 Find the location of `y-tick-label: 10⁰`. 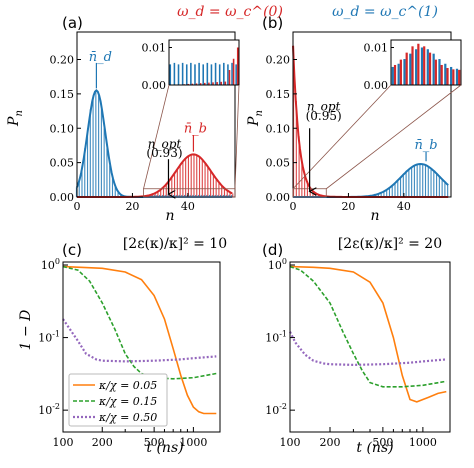

y-tick-label: 10⁰ is located at coordinates (50, 264).